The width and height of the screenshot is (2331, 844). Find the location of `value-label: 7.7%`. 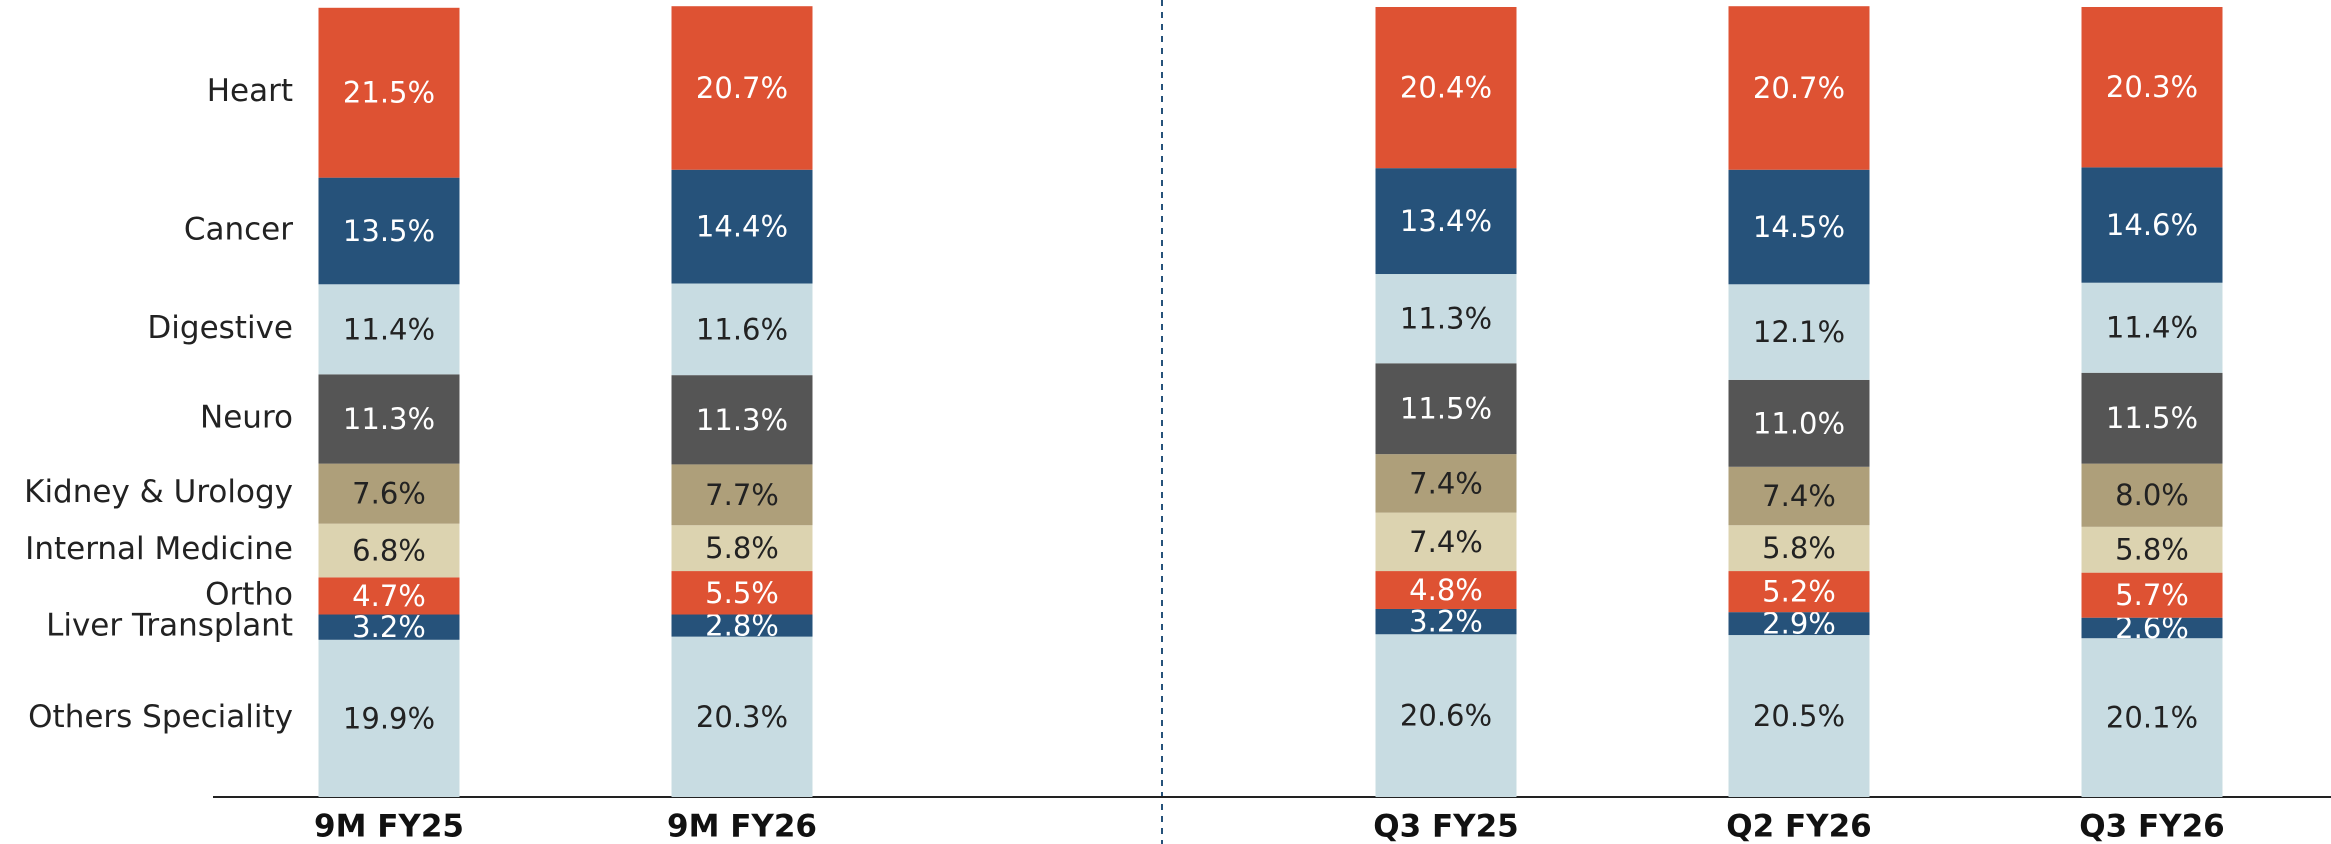

value-label: 7.7% is located at coordinates (742, 495).